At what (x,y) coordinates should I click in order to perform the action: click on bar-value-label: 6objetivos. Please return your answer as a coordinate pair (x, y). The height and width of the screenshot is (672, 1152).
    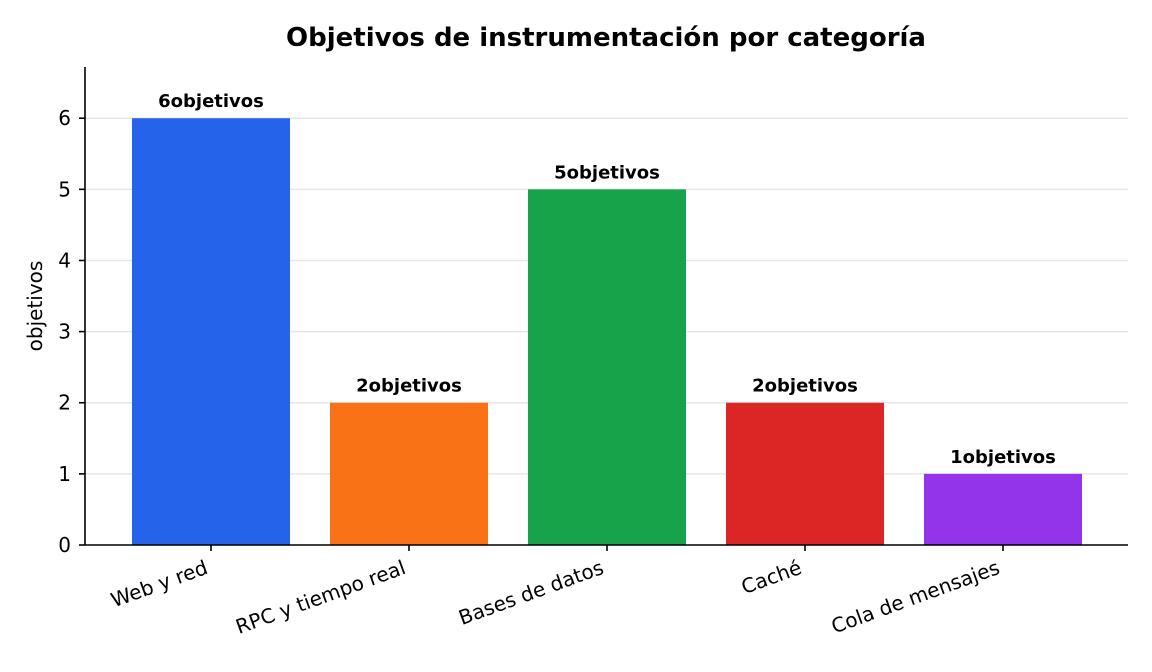
    Looking at the image, I should click on (211, 101).